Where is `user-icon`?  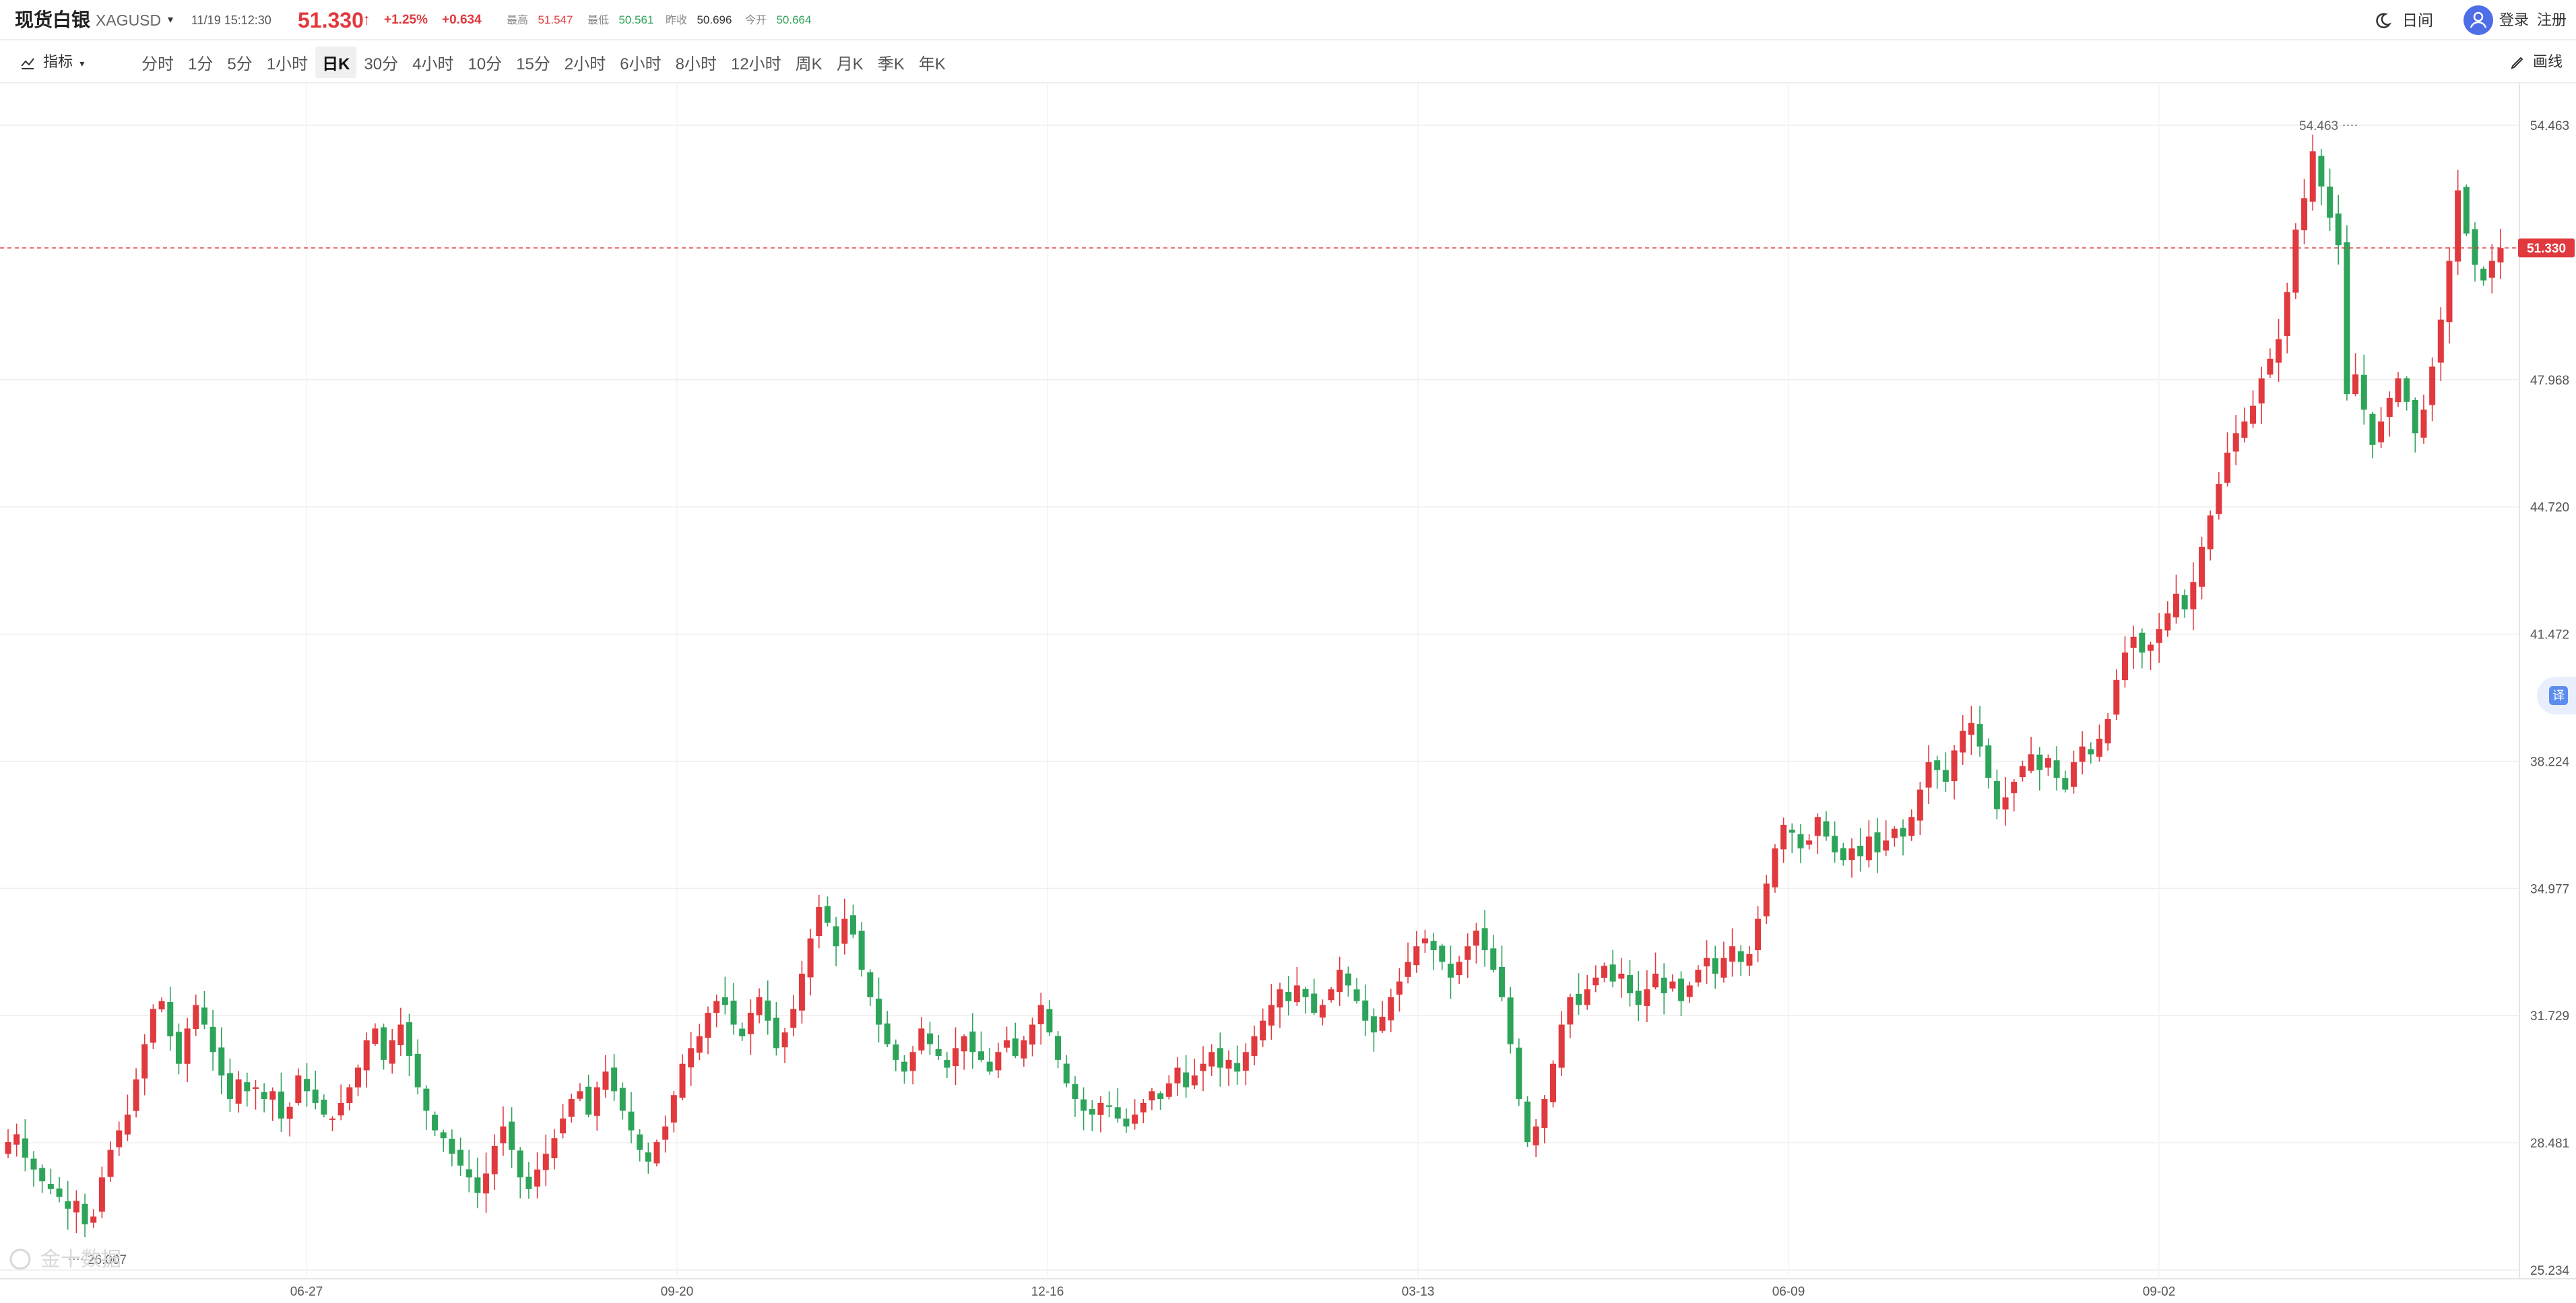
user-icon is located at coordinates (2479, 20).